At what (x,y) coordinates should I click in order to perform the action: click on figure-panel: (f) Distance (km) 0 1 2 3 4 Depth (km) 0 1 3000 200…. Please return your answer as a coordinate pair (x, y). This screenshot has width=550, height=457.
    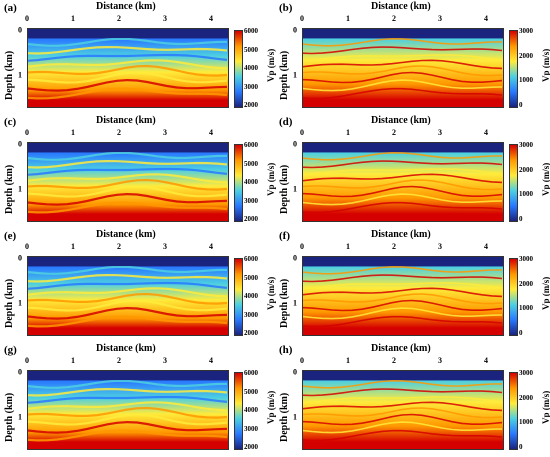
    Looking at the image, I should click on (412, 285).